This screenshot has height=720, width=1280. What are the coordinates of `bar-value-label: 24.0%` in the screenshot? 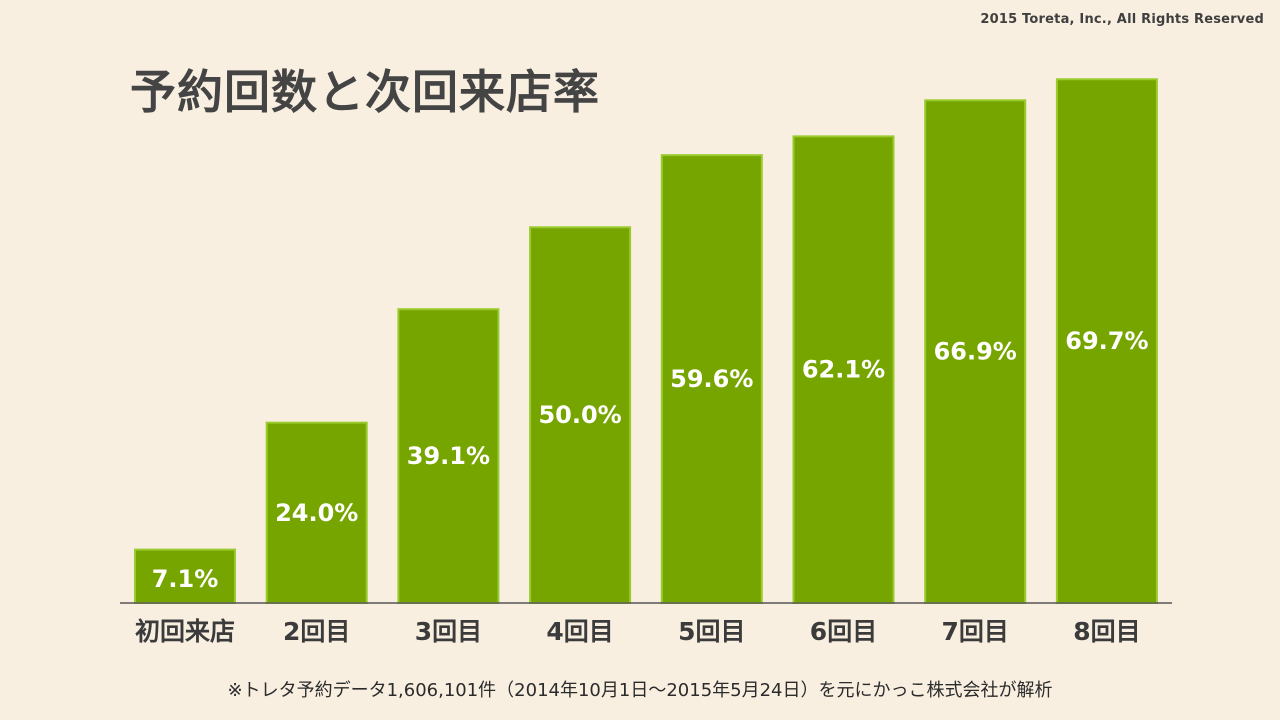 It's located at (316, 513).